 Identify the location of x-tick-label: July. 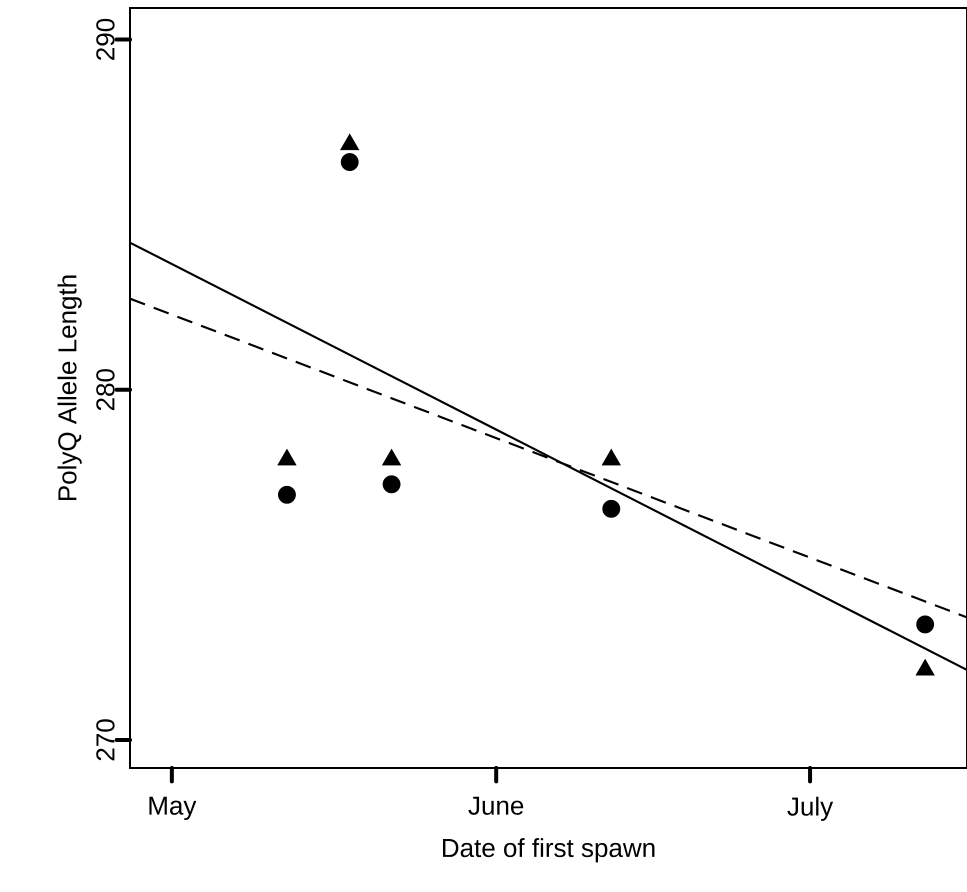
(810, 808).